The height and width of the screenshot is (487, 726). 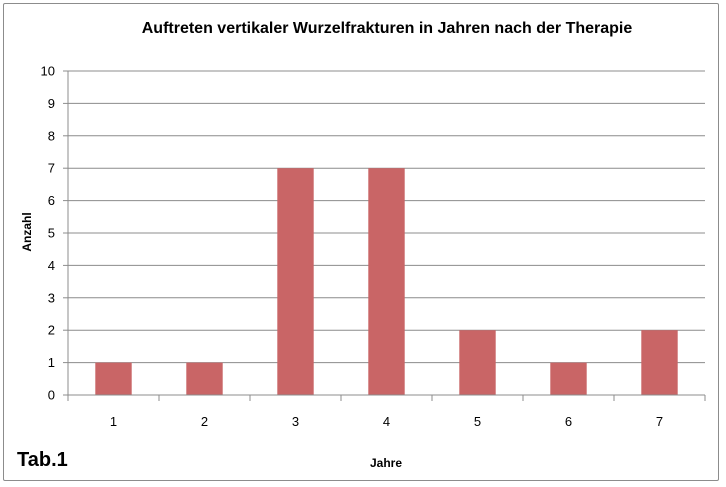 I want to click on x-tick-labels: 1 2 3 4 5 6 7, so click(x=386, y=421).